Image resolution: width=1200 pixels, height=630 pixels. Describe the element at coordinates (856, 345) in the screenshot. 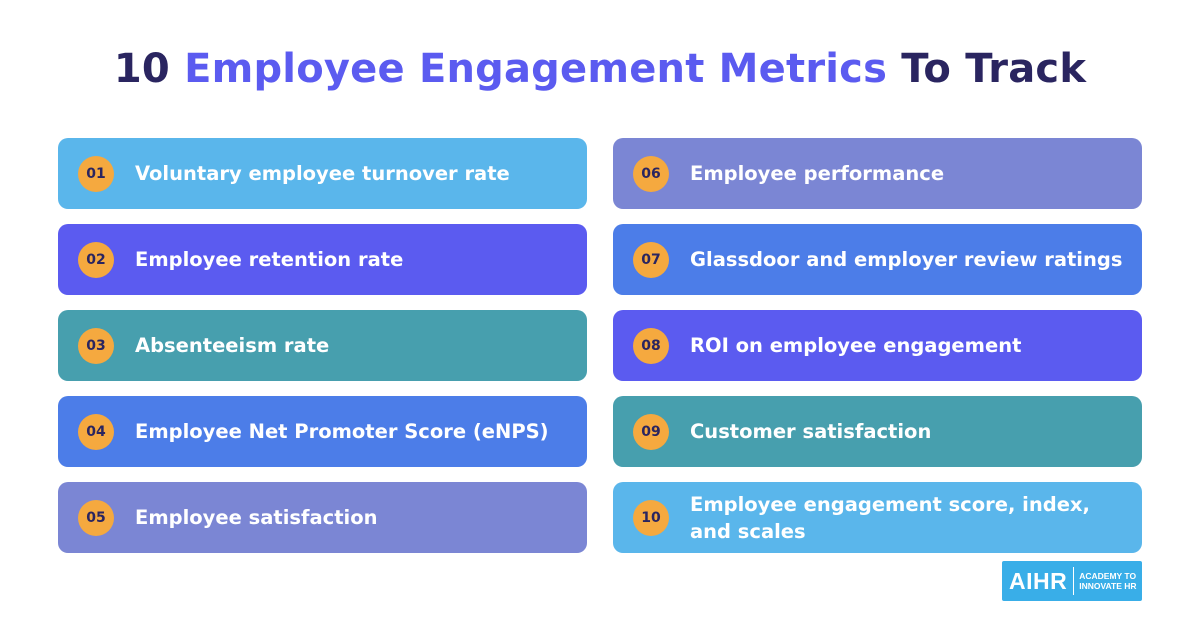

I see `metric-label: ROI on employee engagement` at that location.